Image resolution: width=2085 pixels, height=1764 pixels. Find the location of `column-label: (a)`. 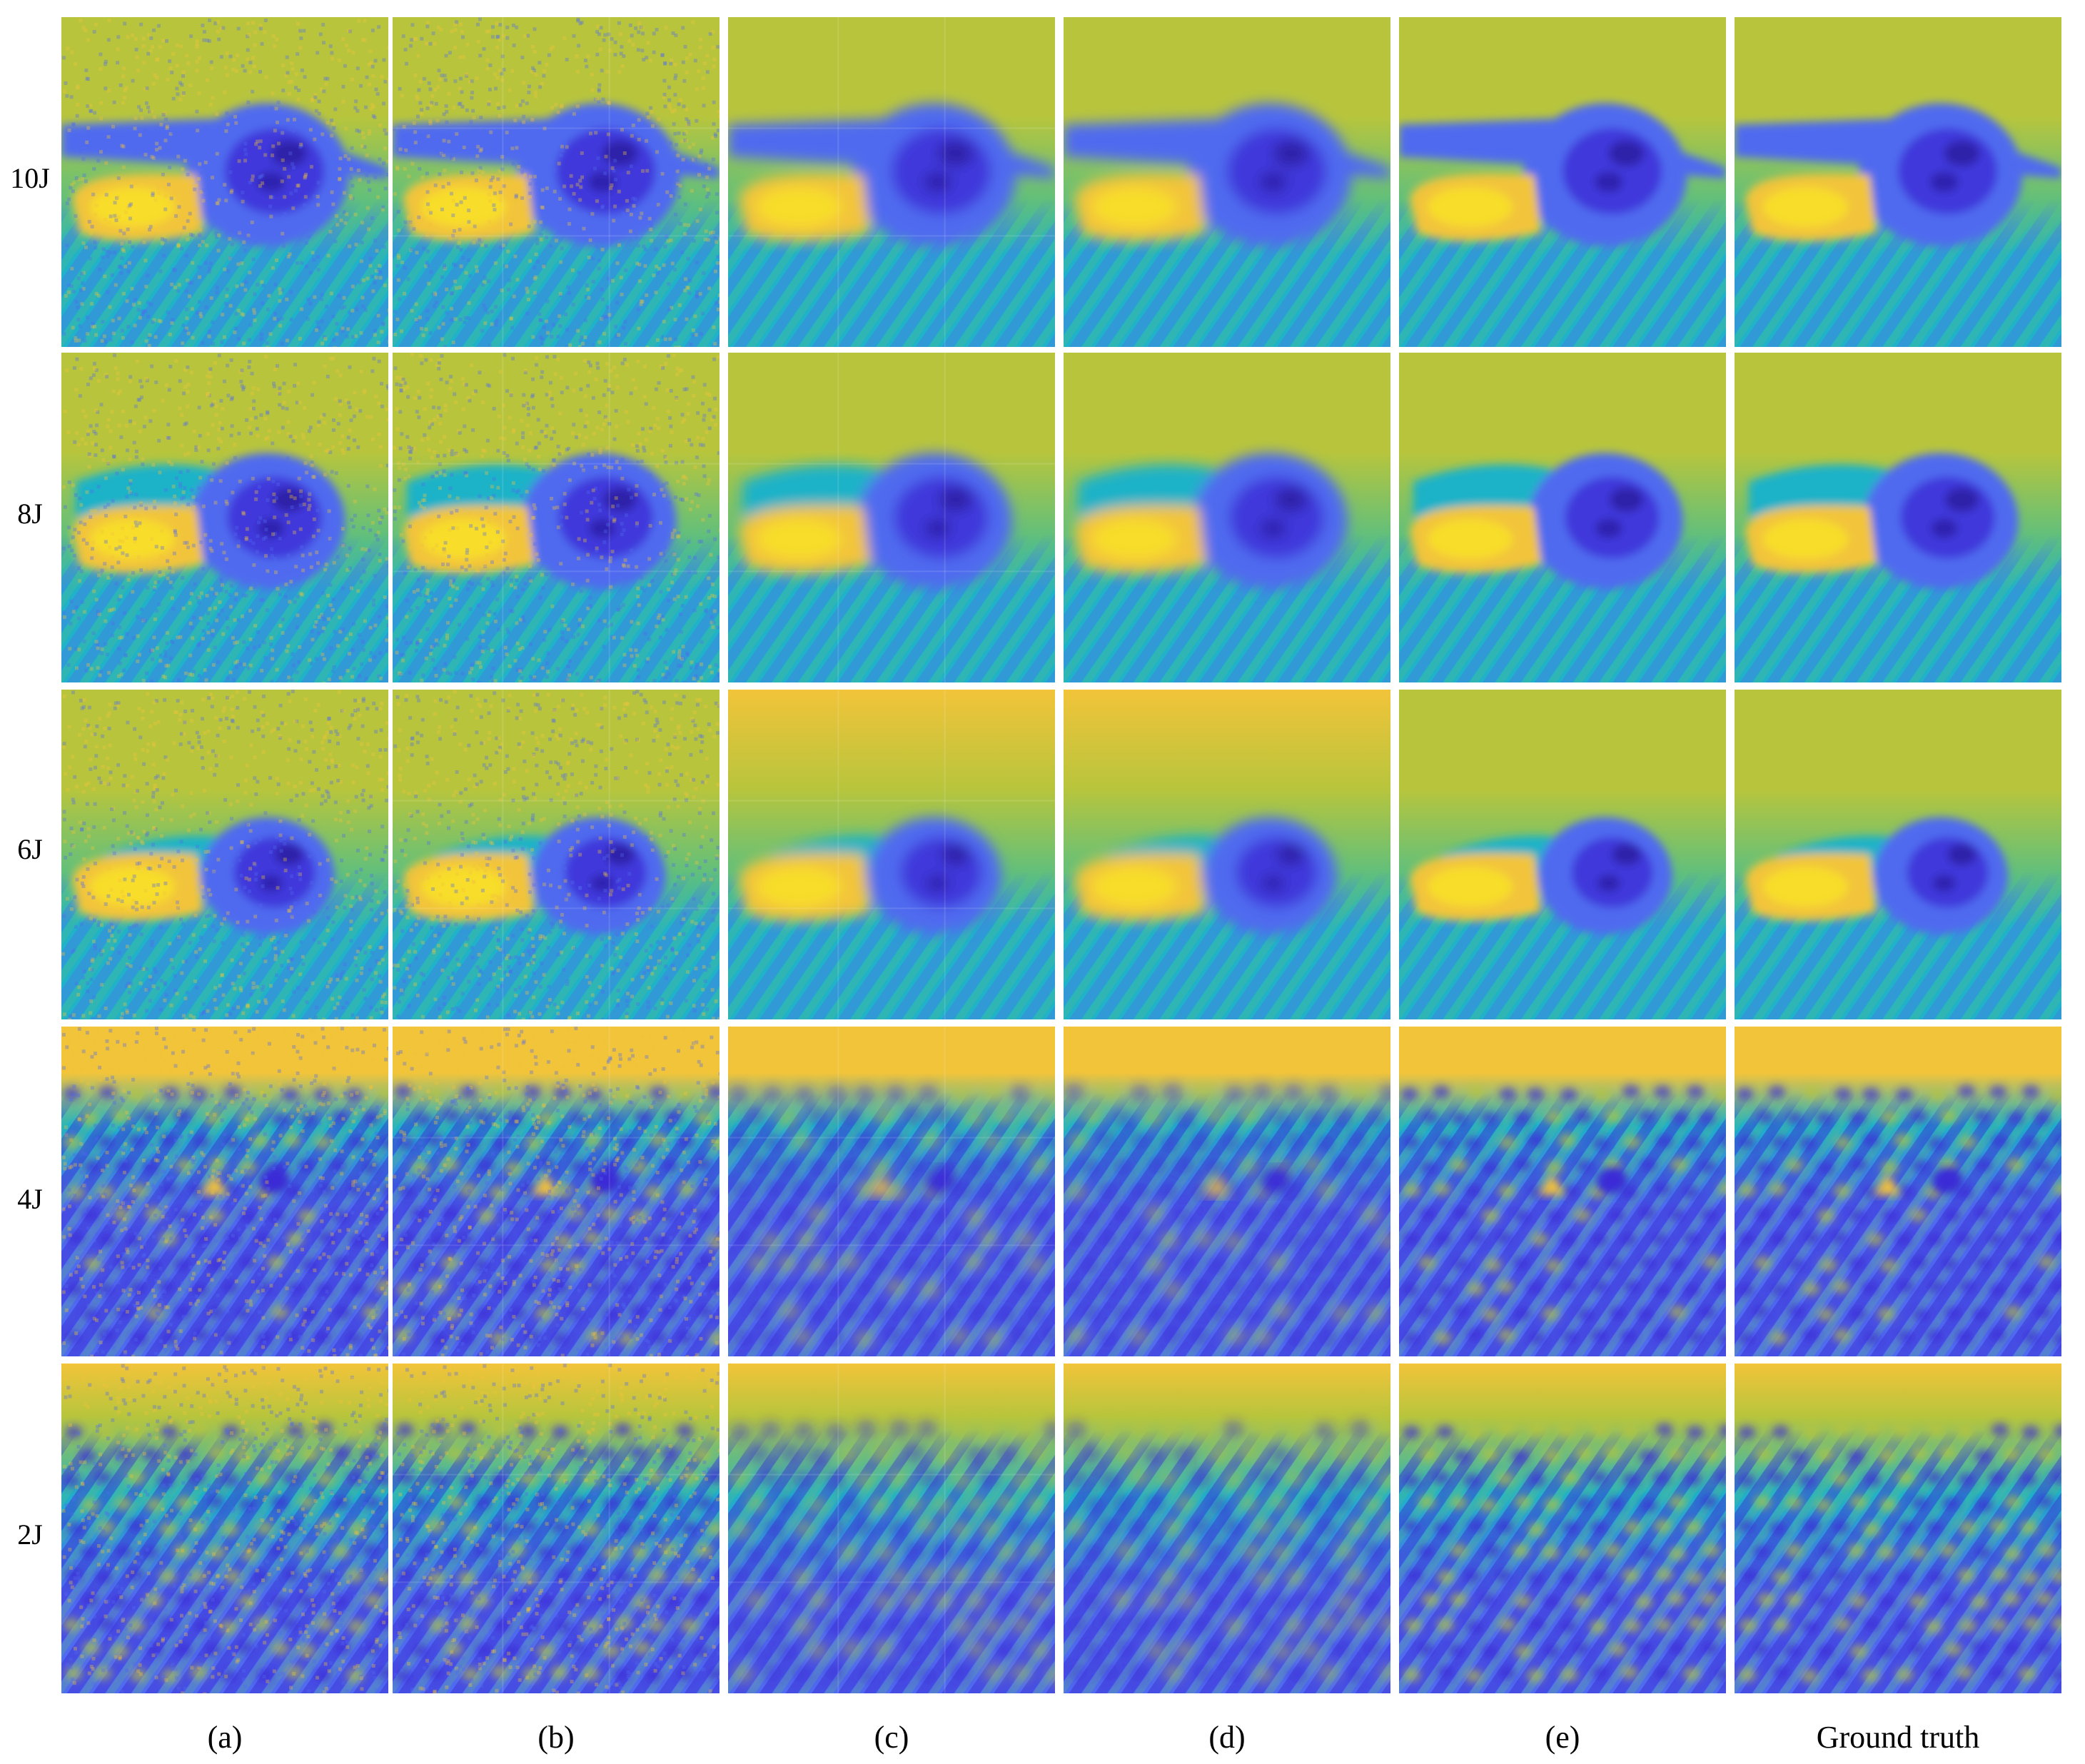

column-label: (a) is located at coordinates (225, 1737).